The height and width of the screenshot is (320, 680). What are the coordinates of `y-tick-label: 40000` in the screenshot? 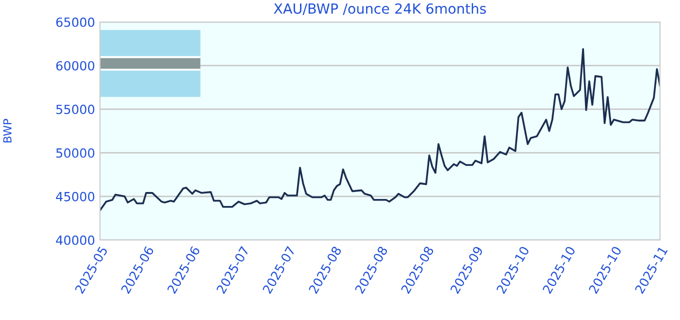 It's located at (75, 240).